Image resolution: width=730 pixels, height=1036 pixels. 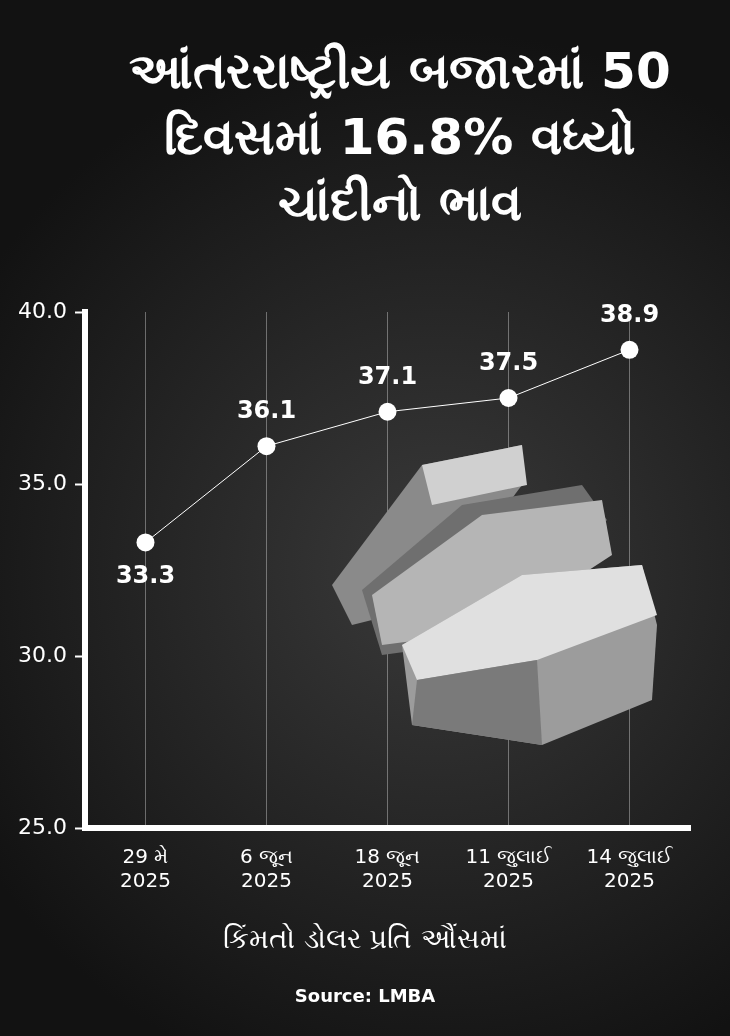 What do you see at coordinates (42, 310) in the screenshot?
I see `y-tick-label: 40.0` at bounding box center [42, 310].